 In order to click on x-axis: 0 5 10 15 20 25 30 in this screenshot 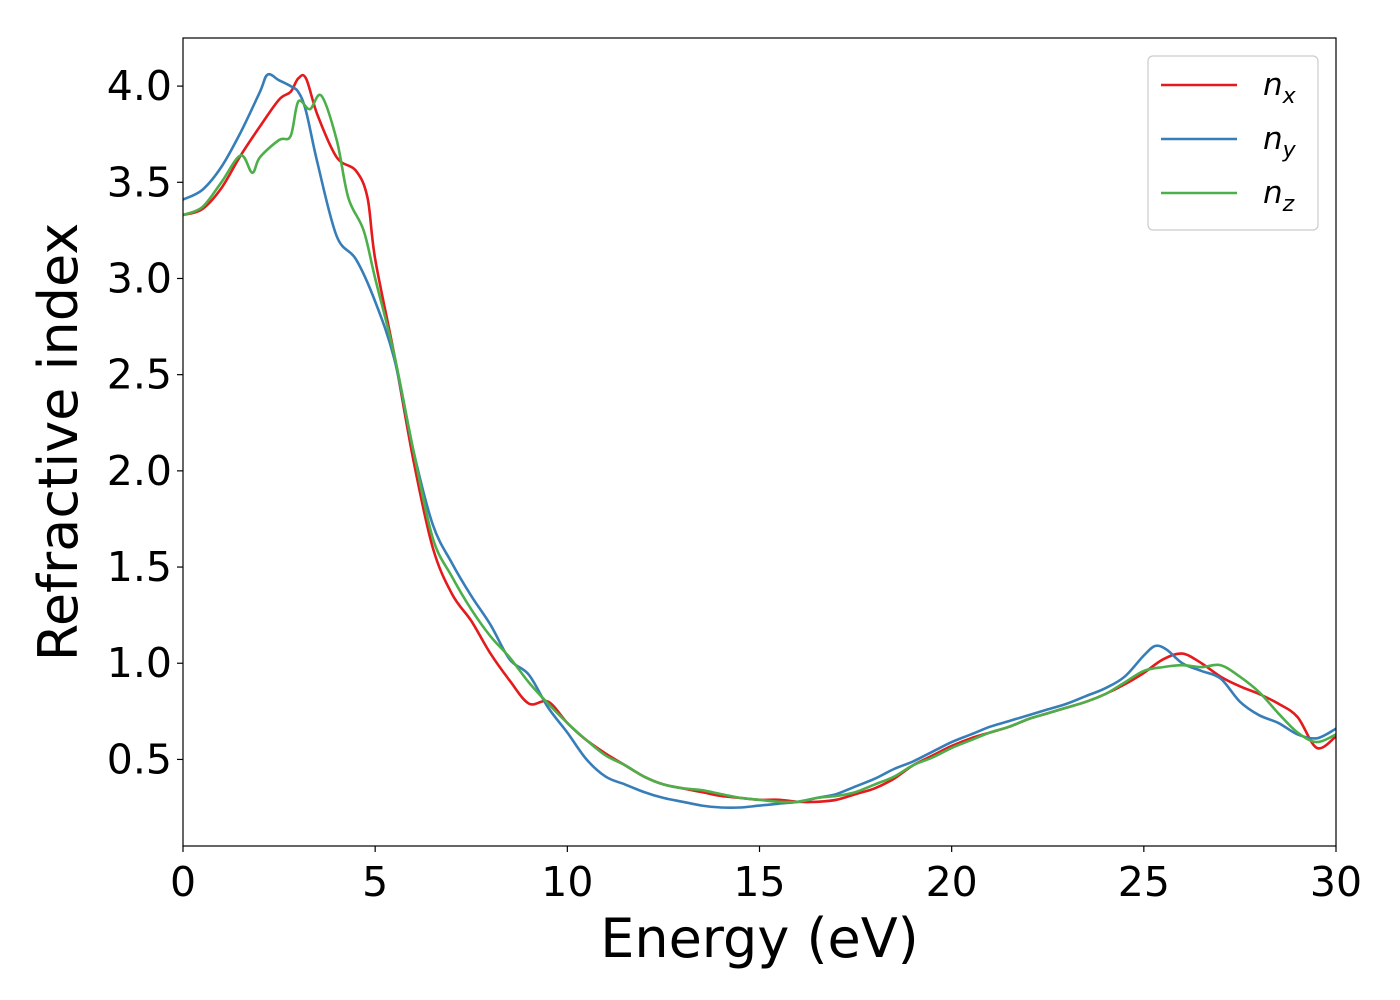, I will do `click(766, 876)`.